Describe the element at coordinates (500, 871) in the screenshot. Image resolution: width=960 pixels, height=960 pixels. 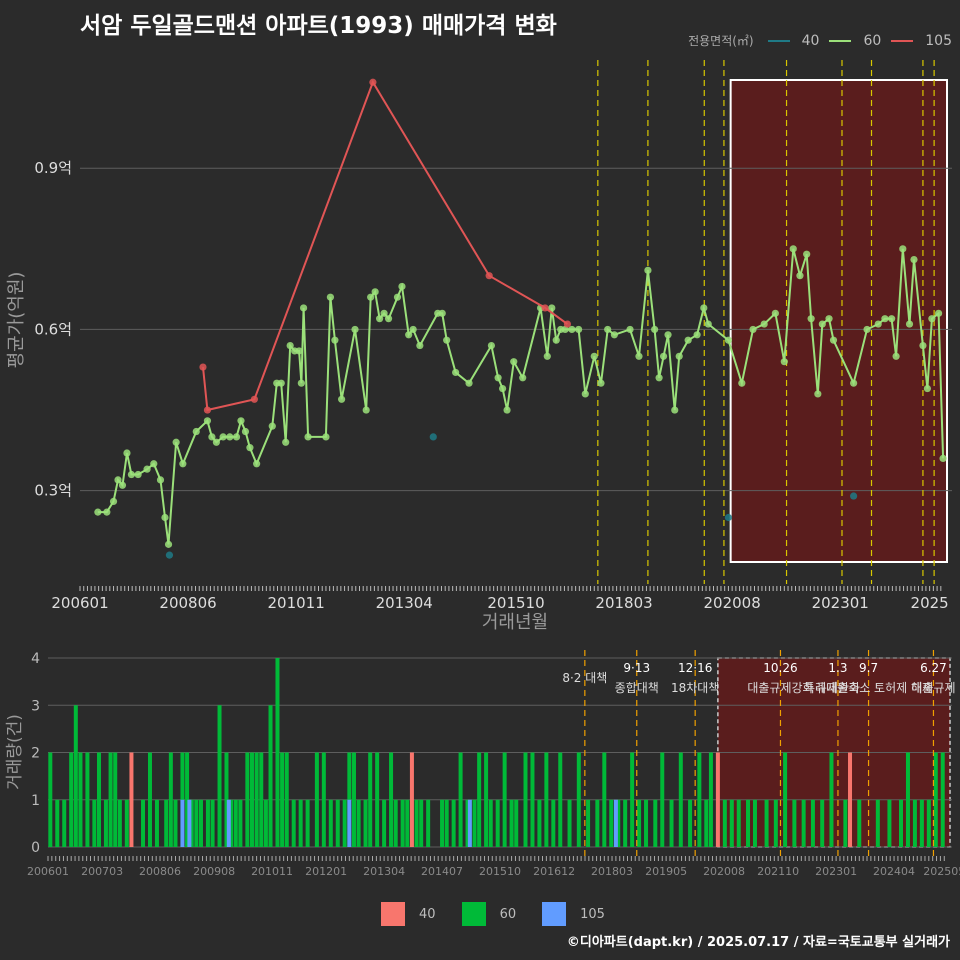
I see `bar-x-tick-label: 201510` at that location.